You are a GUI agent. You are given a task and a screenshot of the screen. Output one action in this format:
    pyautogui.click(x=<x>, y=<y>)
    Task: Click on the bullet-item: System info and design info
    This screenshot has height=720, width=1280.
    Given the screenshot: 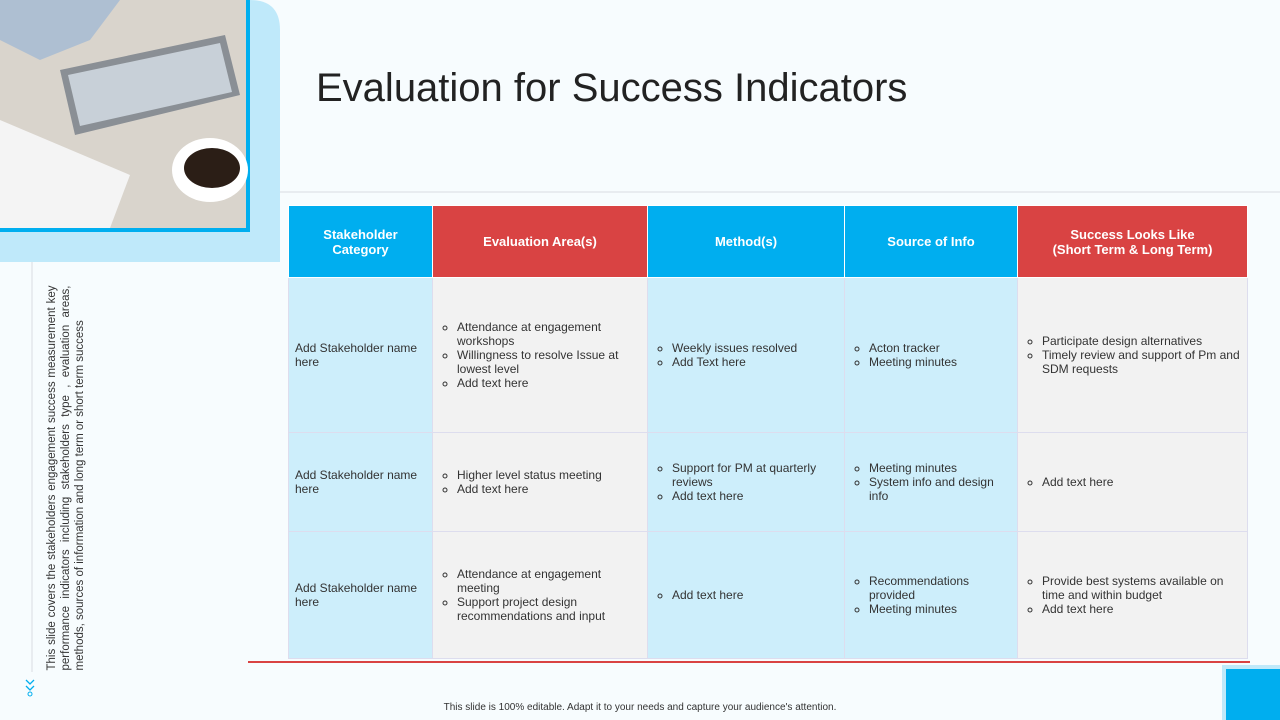 What is the action you would take?
    pyautogui.click(x=940, y=489)
    